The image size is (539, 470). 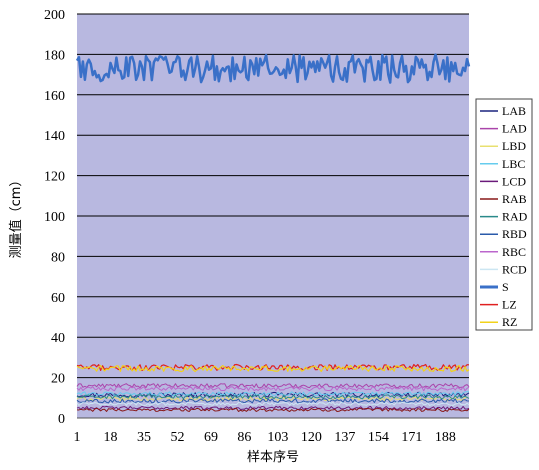 What do you see at coordinates (77, 437) in the screenshot?
I see `x-tick-label: 1` at bounding box center [77, 437].